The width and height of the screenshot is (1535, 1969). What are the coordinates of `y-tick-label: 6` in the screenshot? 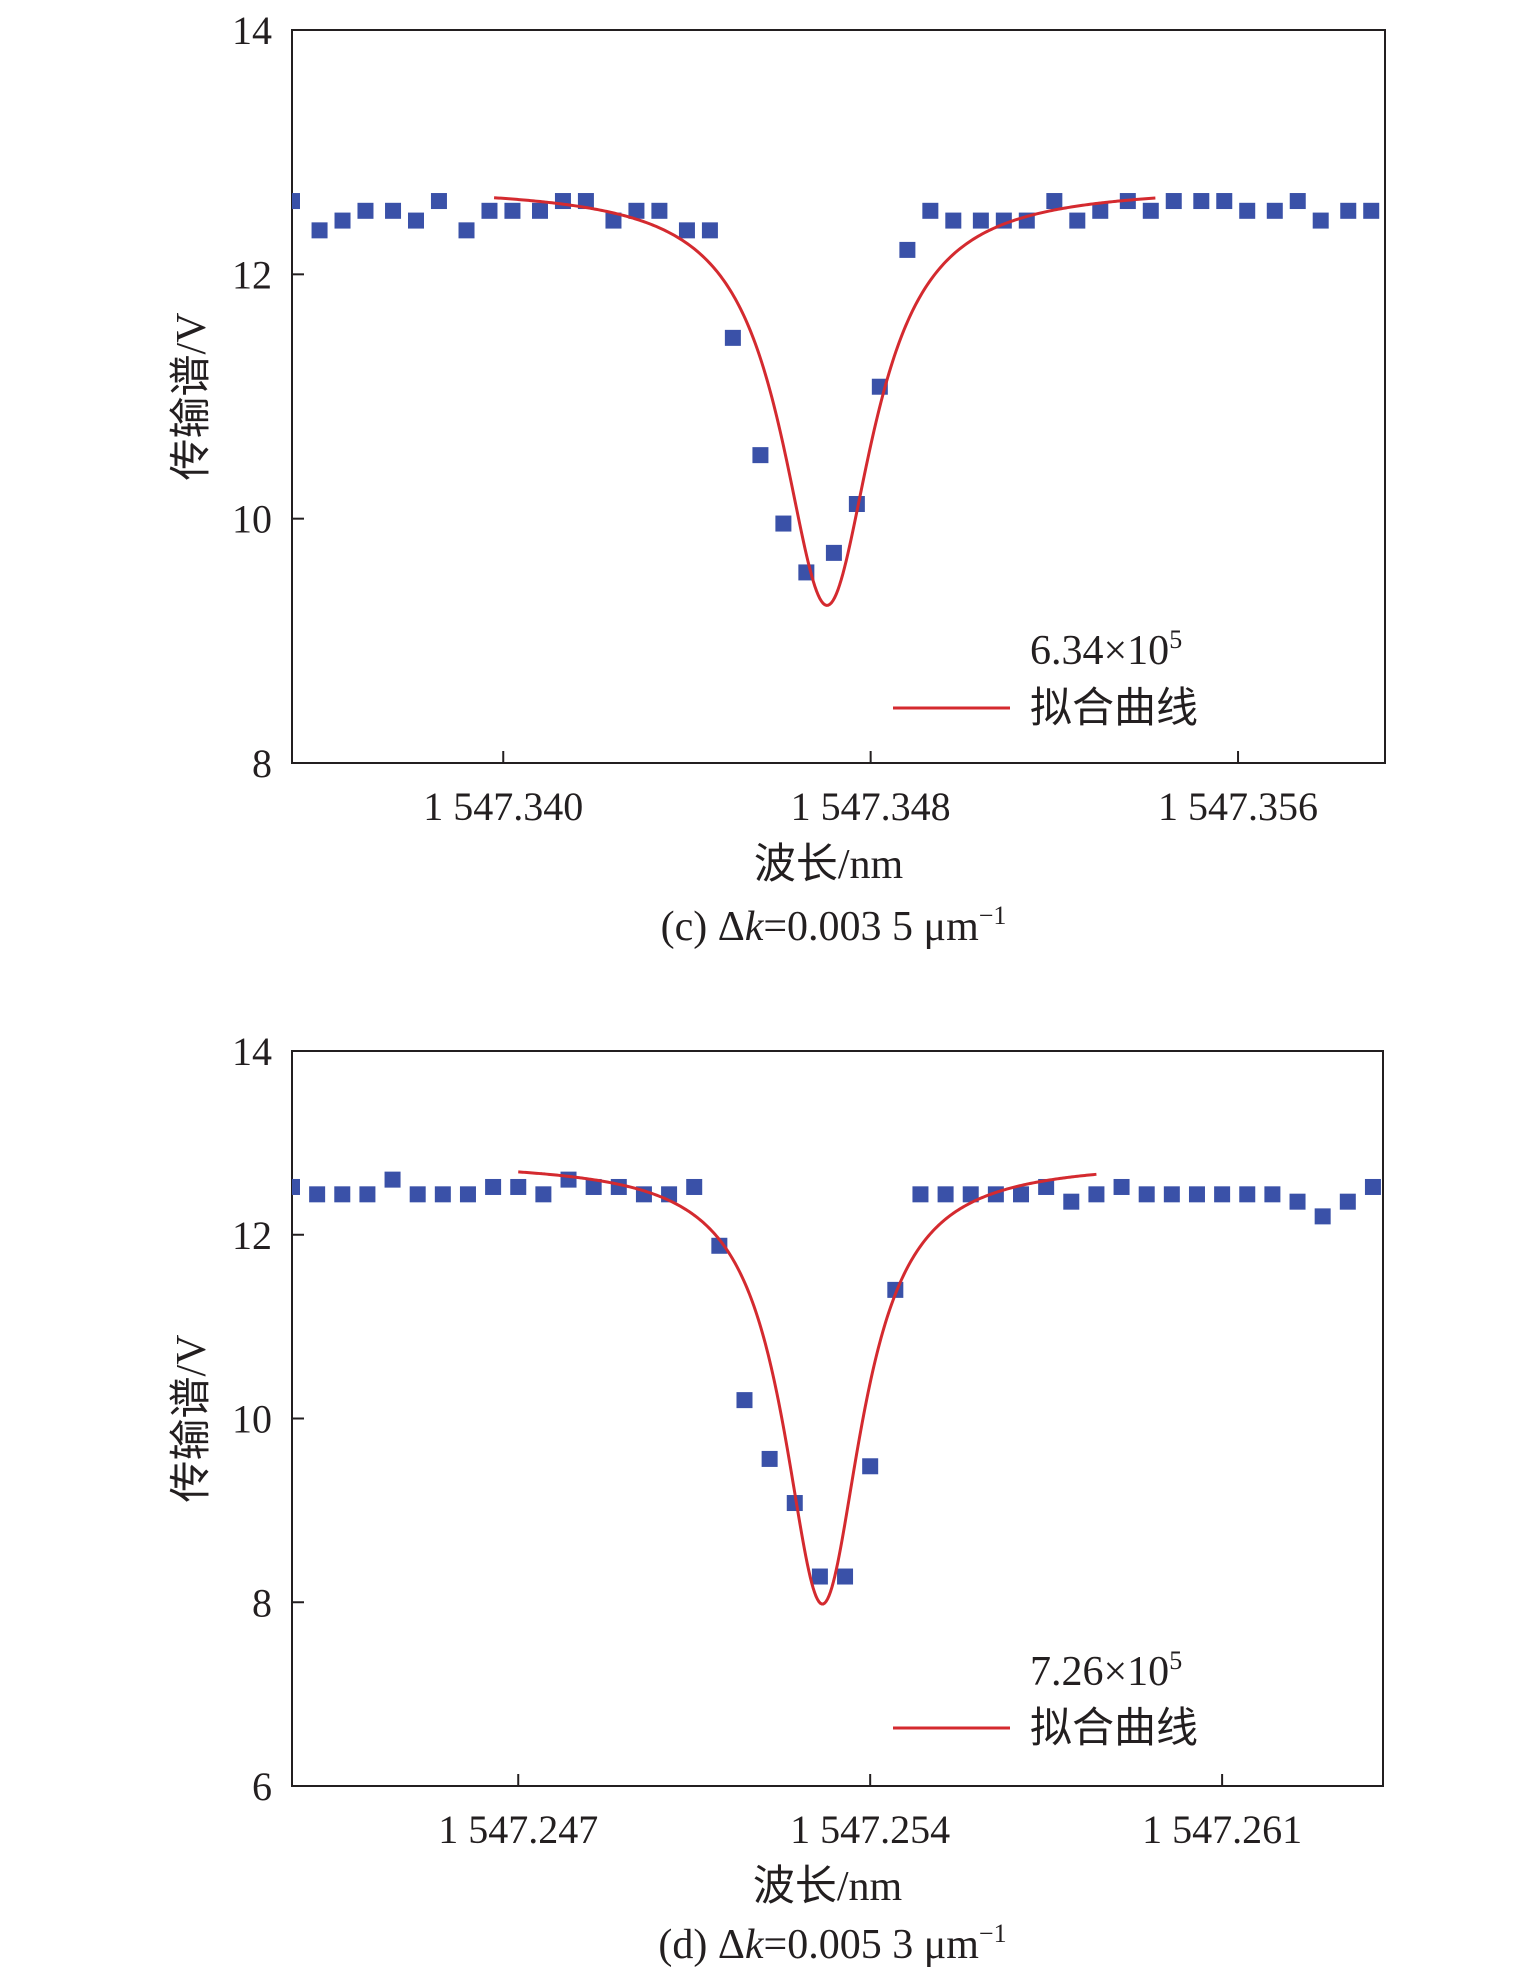 It's located at (262, 1786).